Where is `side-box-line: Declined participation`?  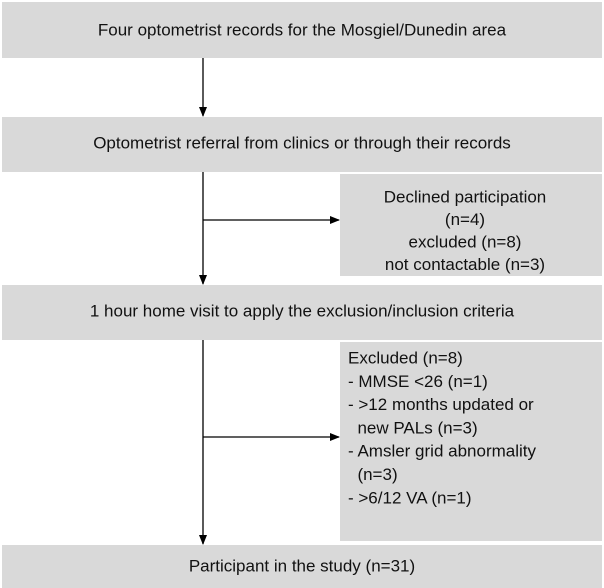
side-box-line: Declined participation is located at coordinates (465, 196).